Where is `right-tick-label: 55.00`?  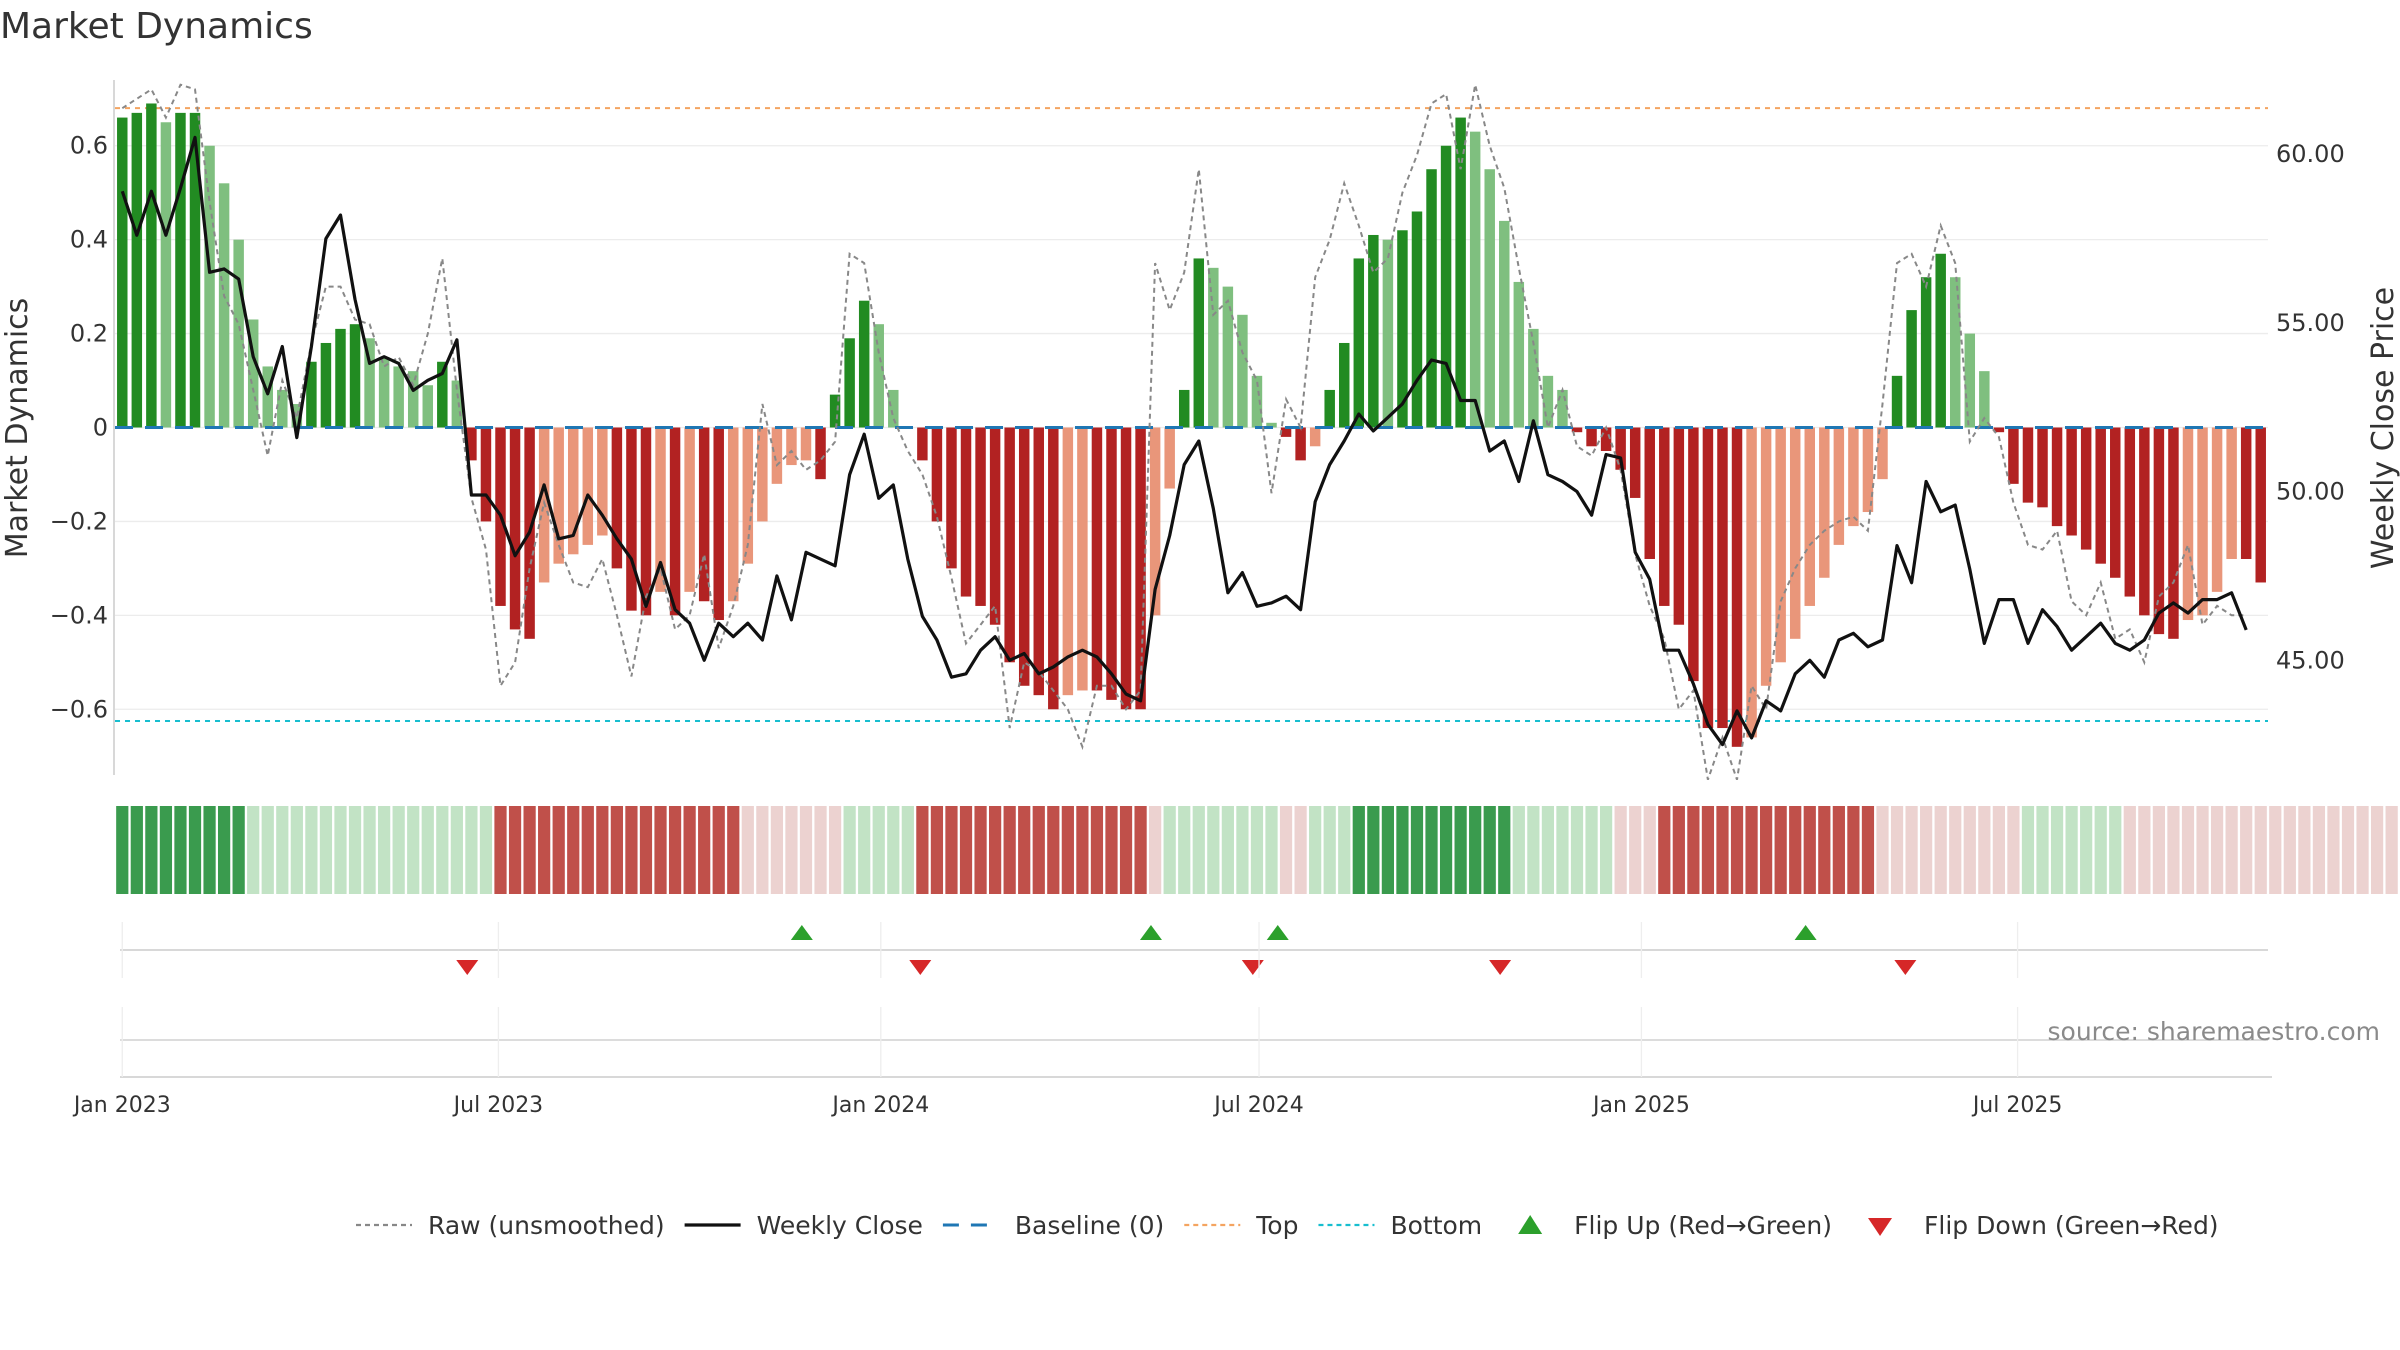 right-tick-label: 55.00 is located at coordinates (2310, 323).